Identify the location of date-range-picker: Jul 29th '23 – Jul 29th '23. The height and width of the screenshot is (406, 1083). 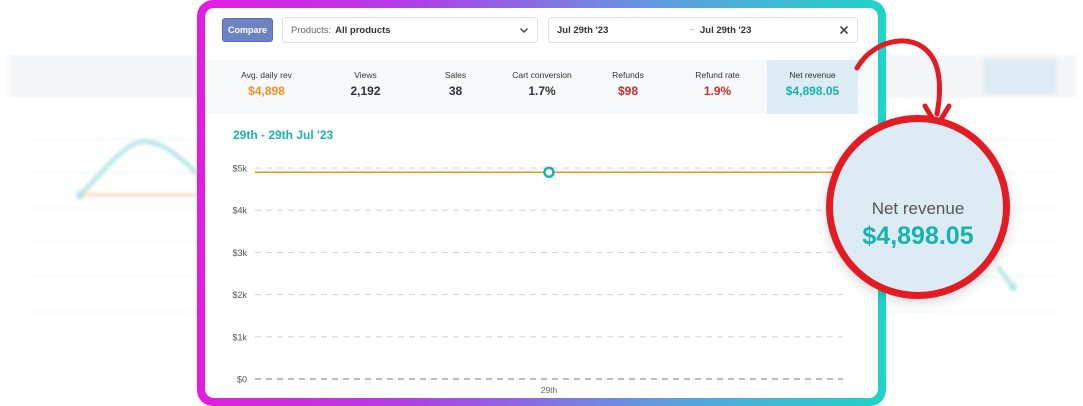
(703, 30).